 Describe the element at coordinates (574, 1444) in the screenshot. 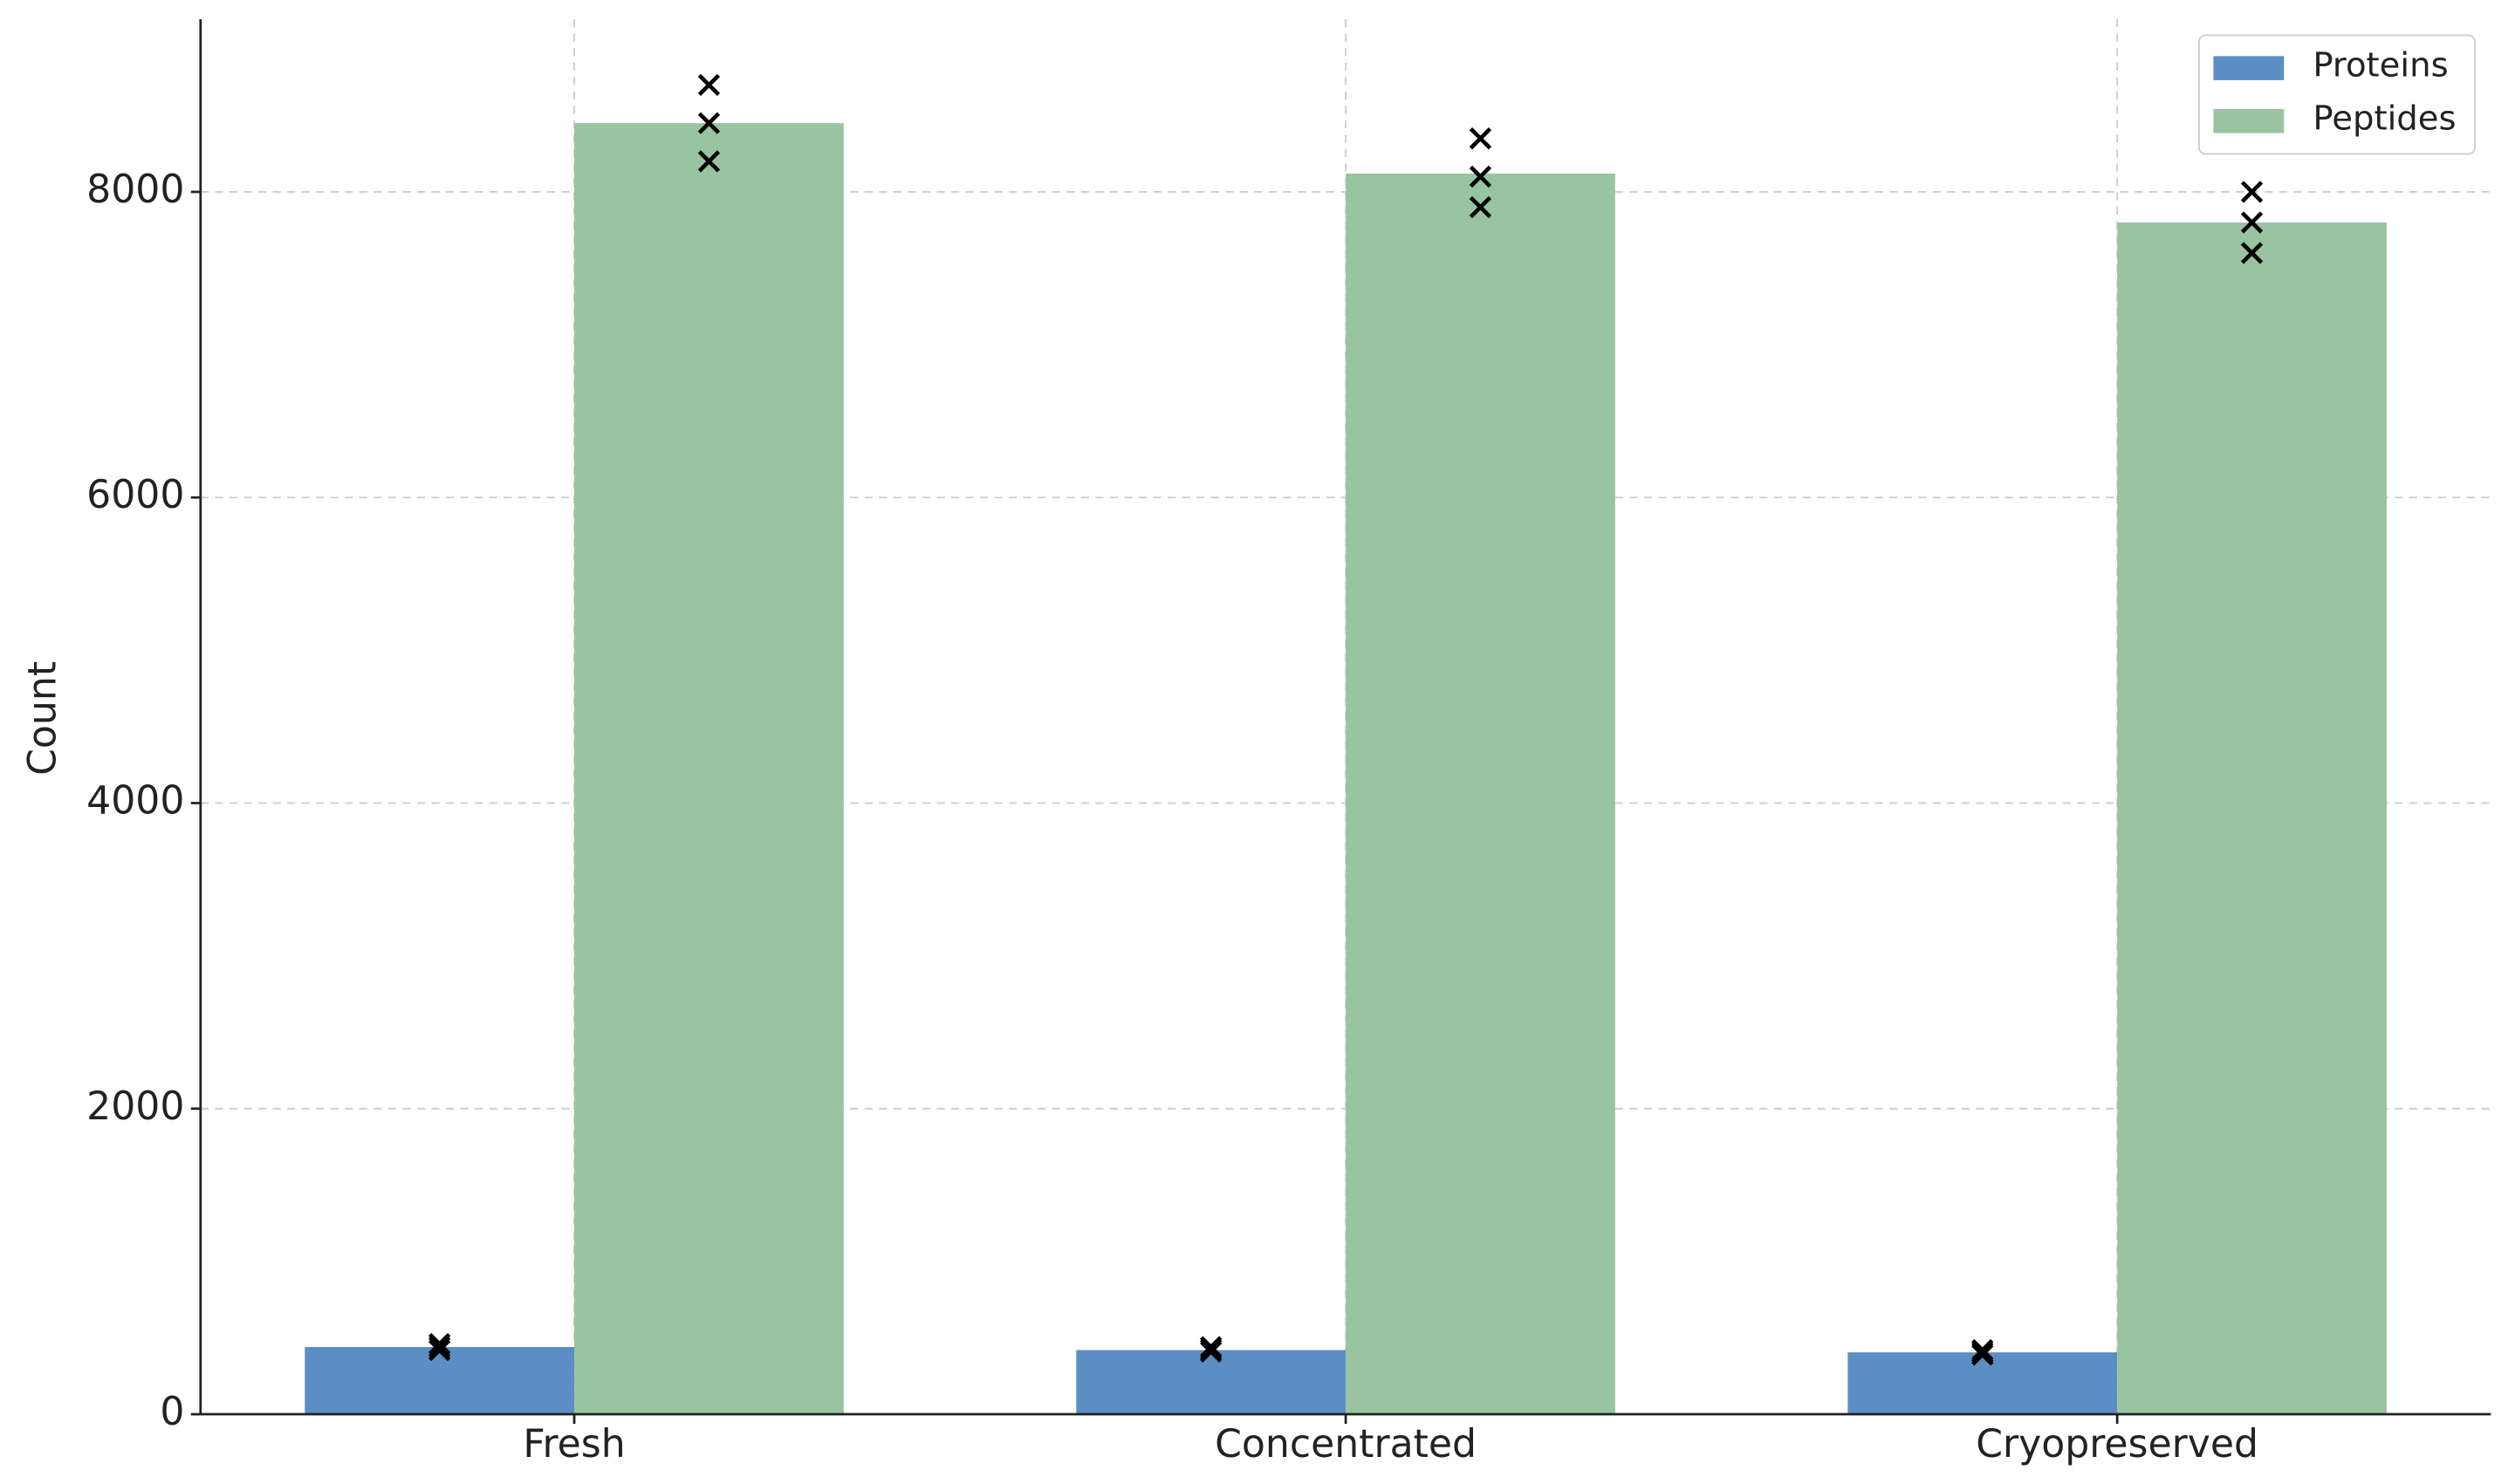

I see `x-tick-label: Fresh` at that location.